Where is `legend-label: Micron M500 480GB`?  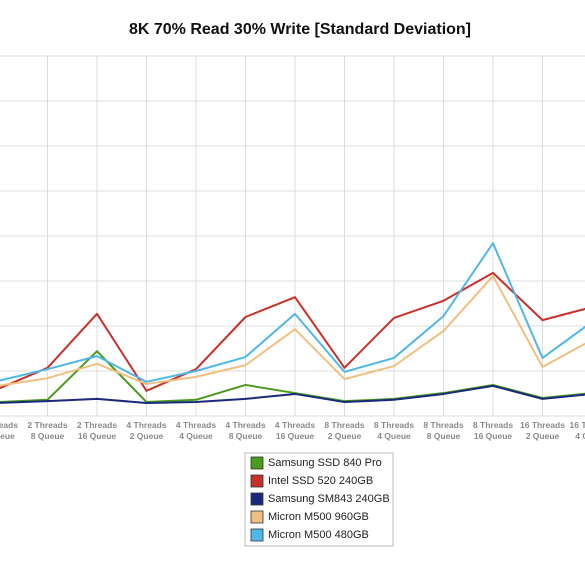 legend-label: Micron M500 480GB is located at coordinates (318, 535).